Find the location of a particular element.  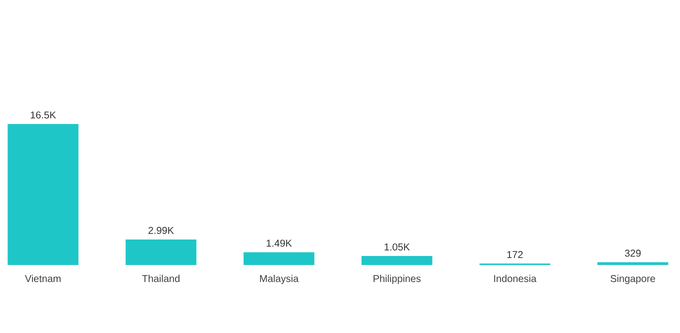

x-tick-label: Thailand is located at coordinates (161, 278).